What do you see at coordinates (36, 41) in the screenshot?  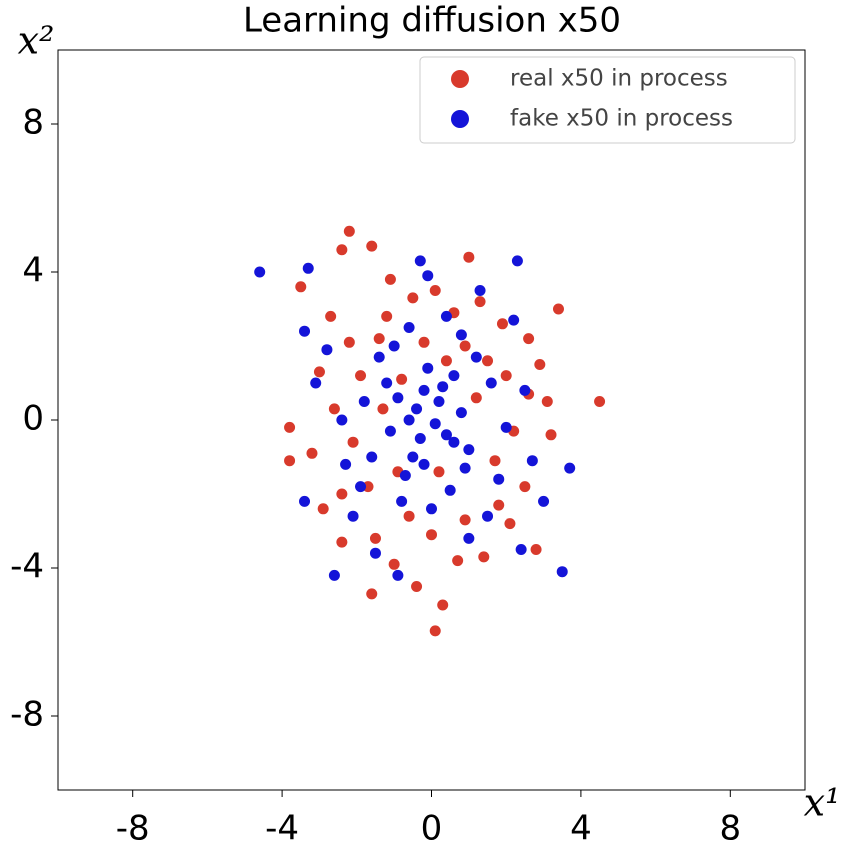 I see `y-axis-label: x²` at bounding box center [36, 41].